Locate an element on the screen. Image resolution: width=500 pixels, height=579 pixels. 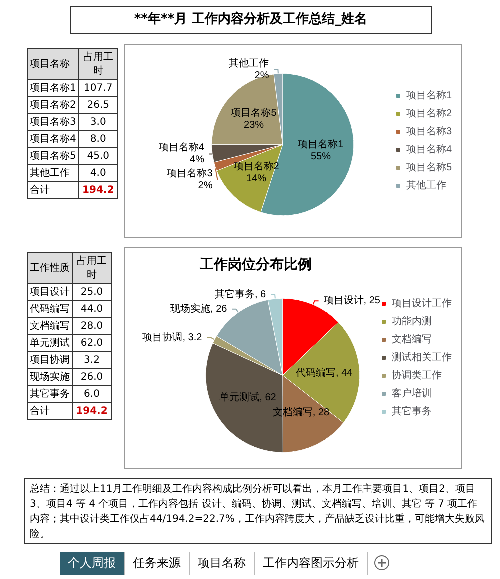
text: 项目名称2 is located at coordinates (53, 105).